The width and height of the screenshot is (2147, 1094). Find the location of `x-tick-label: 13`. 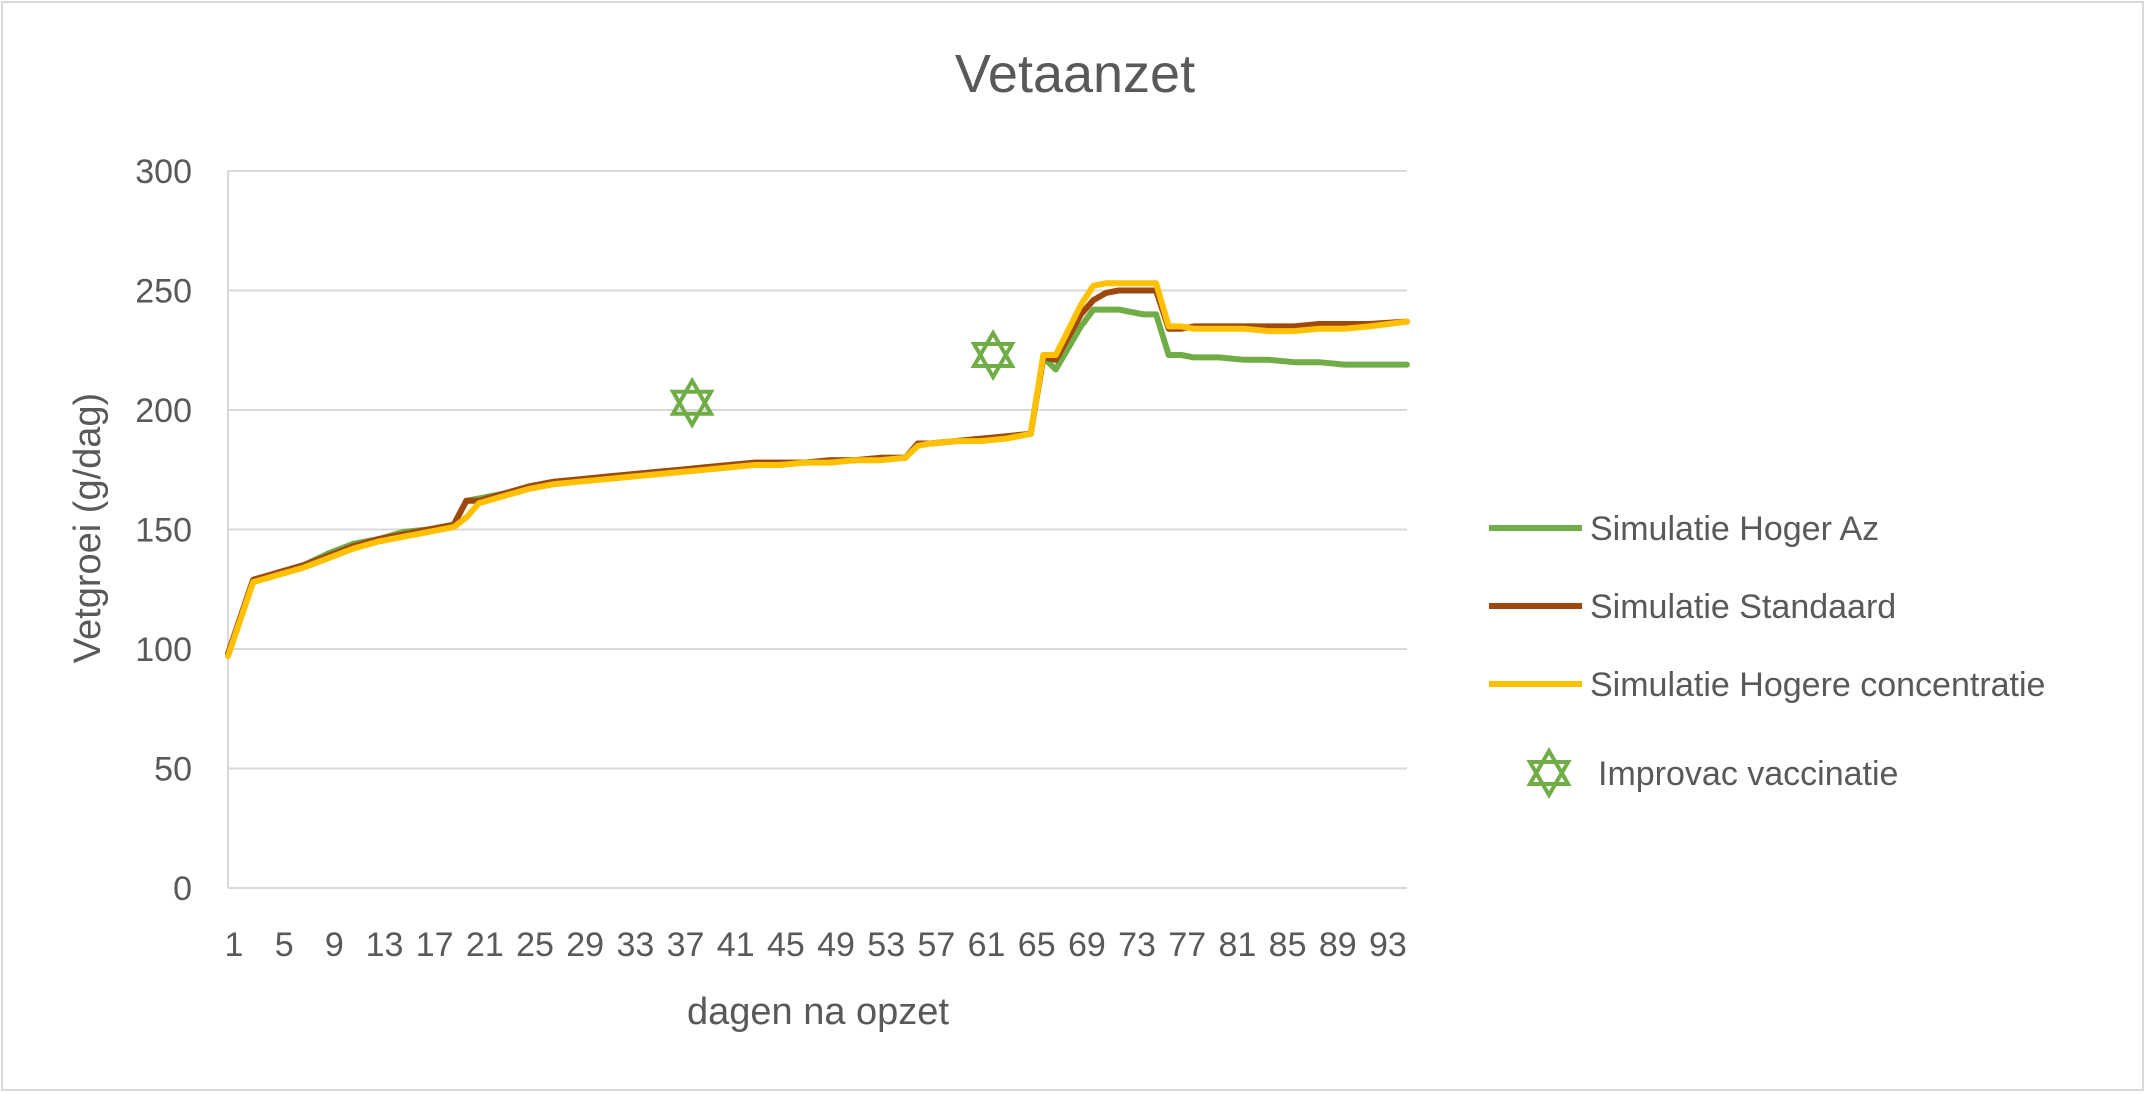

x-tick-label: 13 is located at coordinates (385, 945).